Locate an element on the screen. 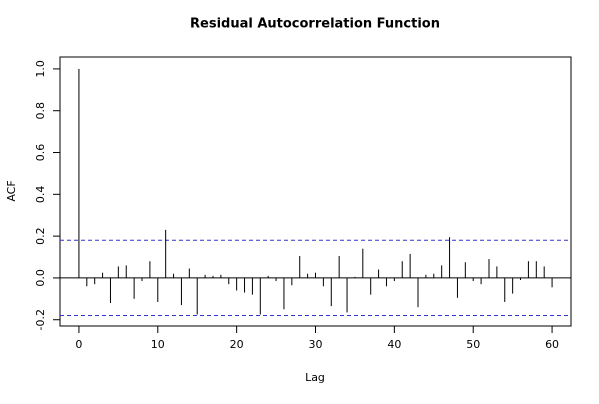 Image resolution: width=599 pixels, height=404 pixels. x-axis-label: Lag is located at coordinates (315, 377).